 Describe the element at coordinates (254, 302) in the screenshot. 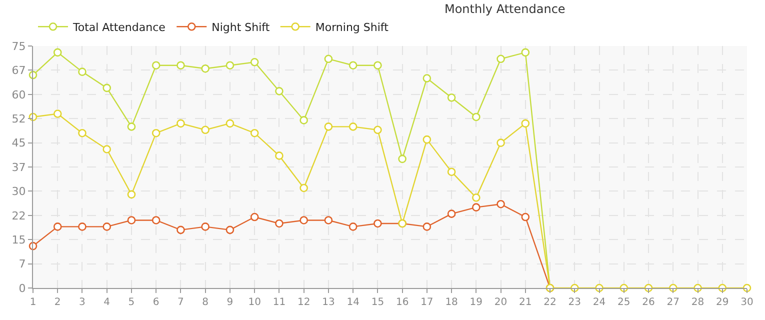

I see `x-tick-label: 10` at that location.